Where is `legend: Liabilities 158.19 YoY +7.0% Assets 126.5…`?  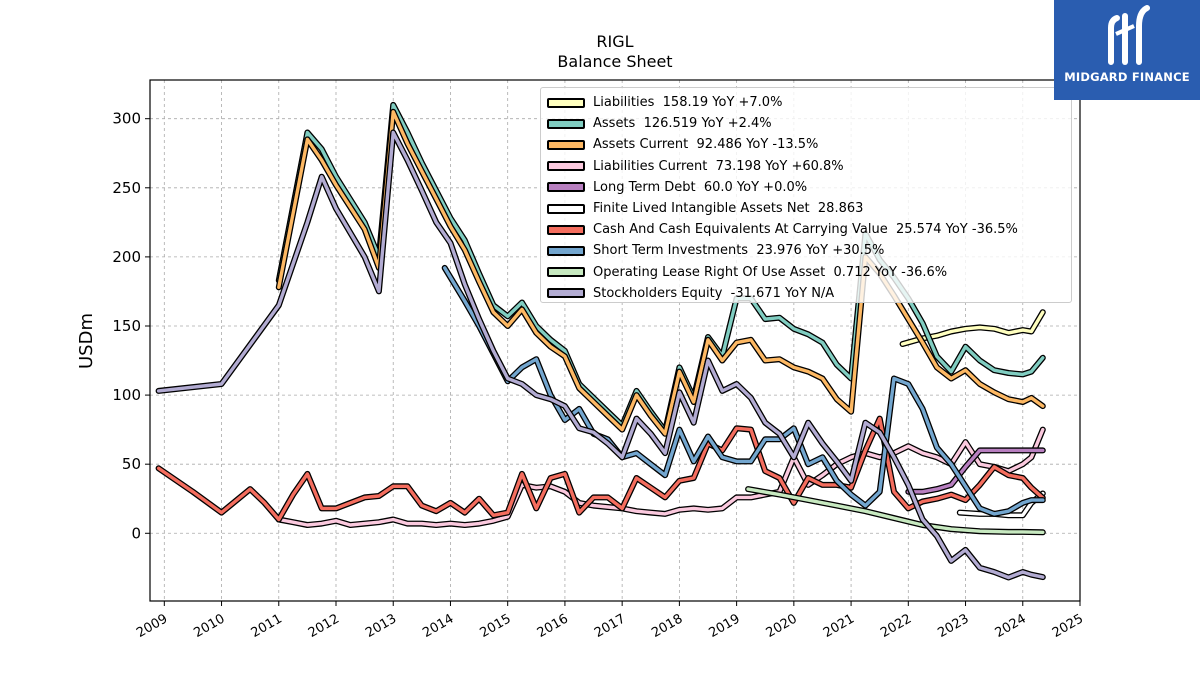 legend: Liabilities 158.19 YoY +7.0% Assets 126.5… is located at coordinates (806, 195).